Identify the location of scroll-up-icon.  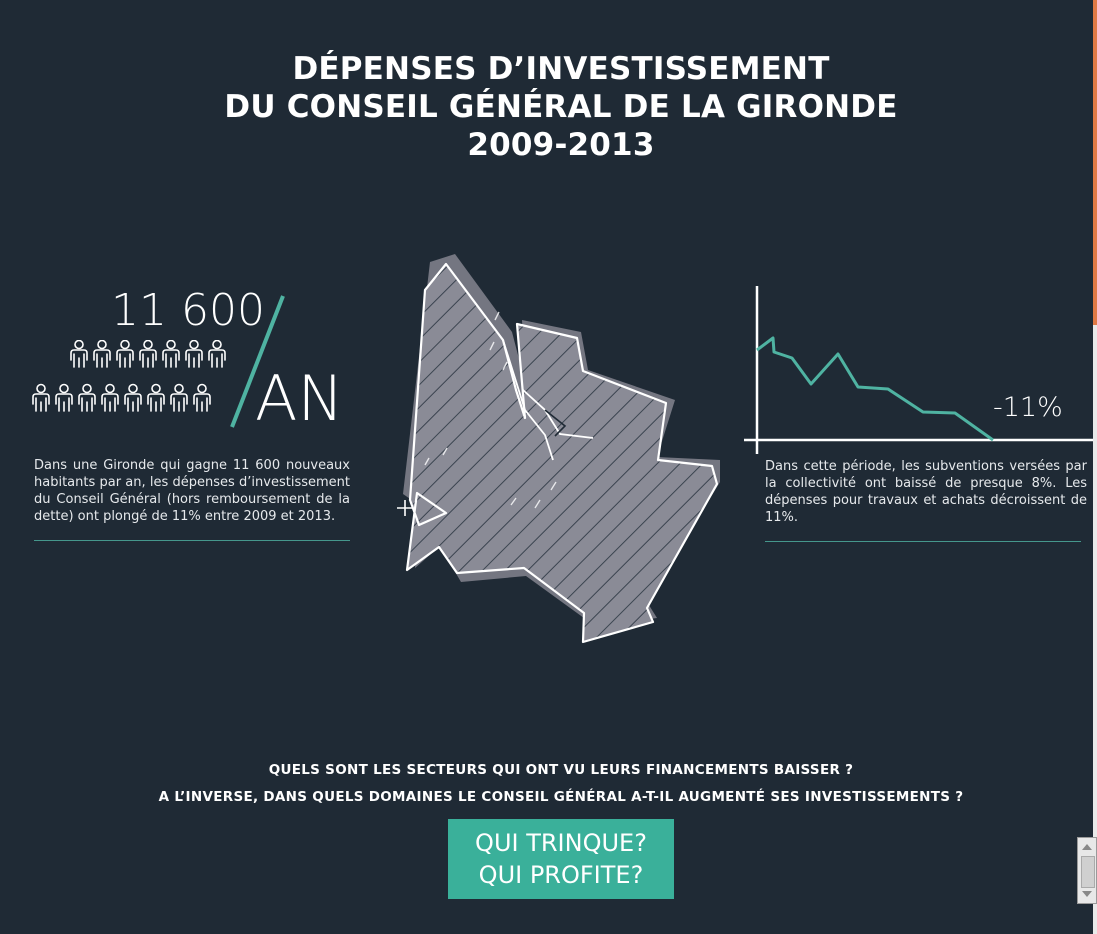
(1087, 847).